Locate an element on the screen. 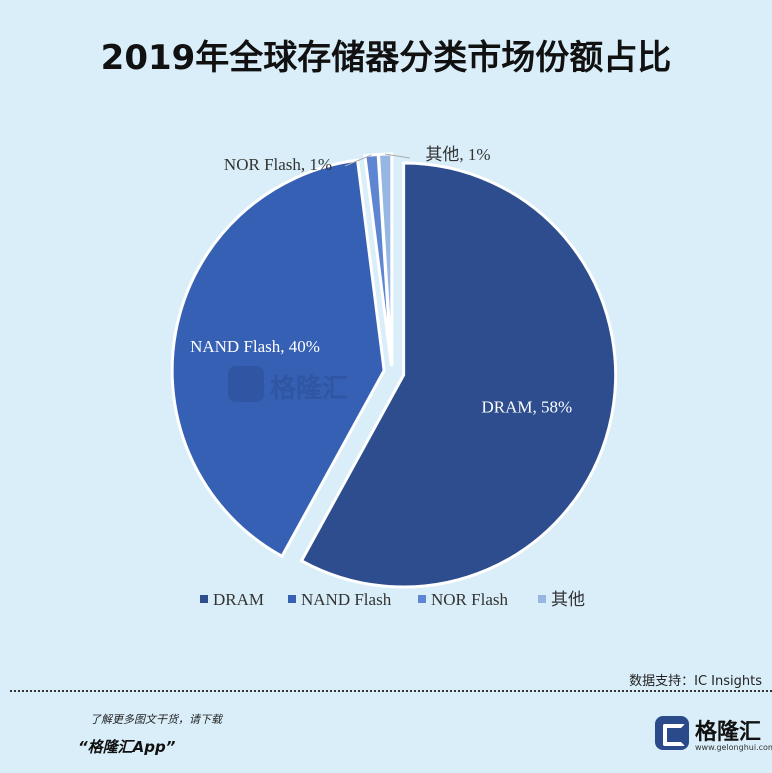 The image size is (772, 773). brand-logo: 格隆汇 www.gelonghui.com is located at coordinates (713, 736).